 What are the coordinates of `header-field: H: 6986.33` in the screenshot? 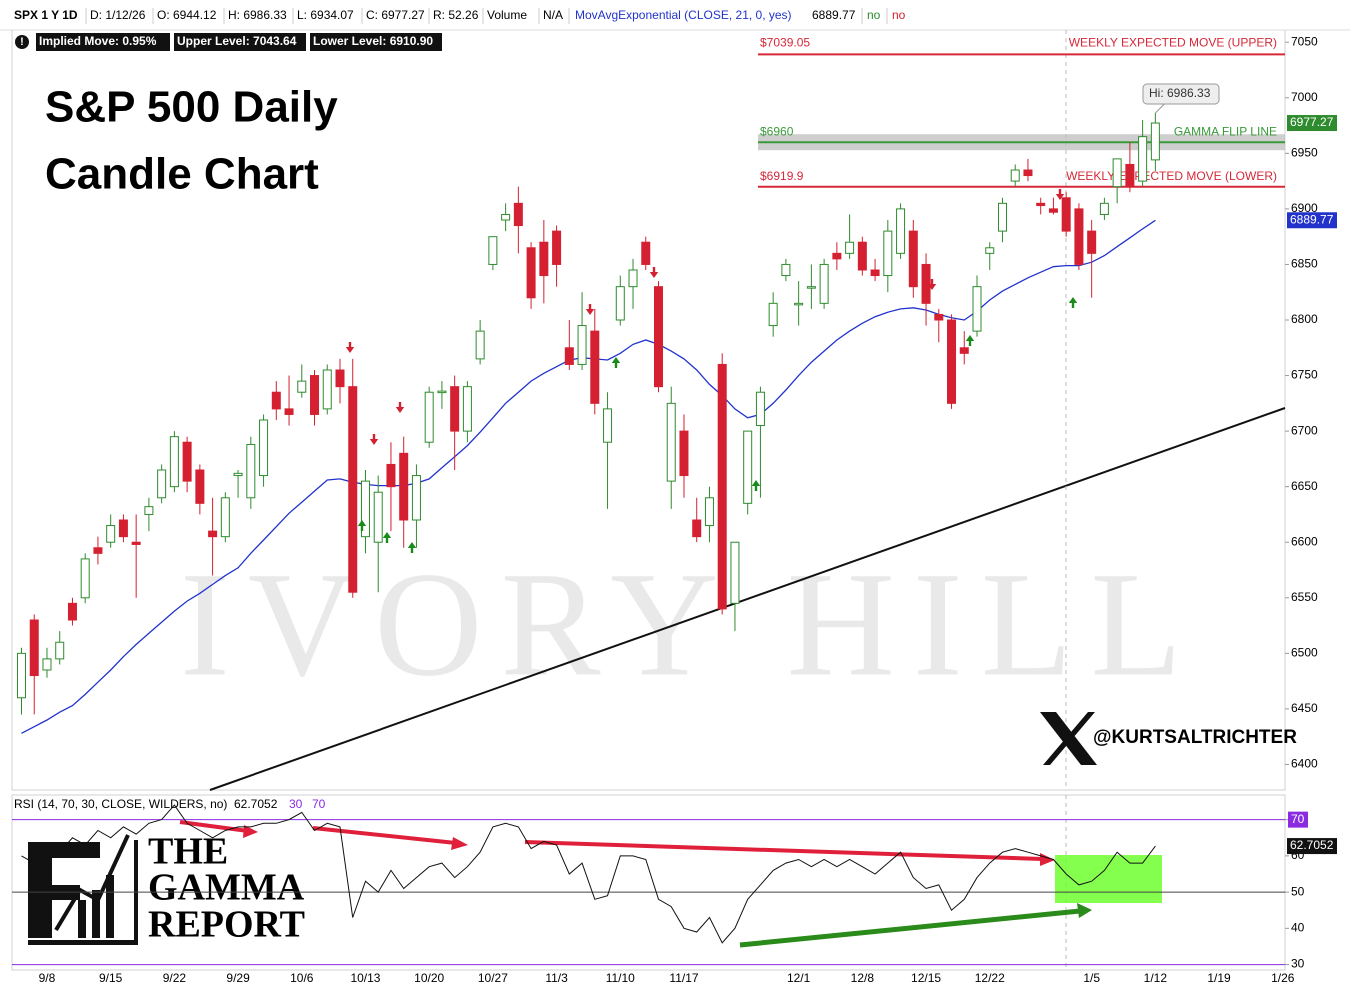 It's located at (257, 15).